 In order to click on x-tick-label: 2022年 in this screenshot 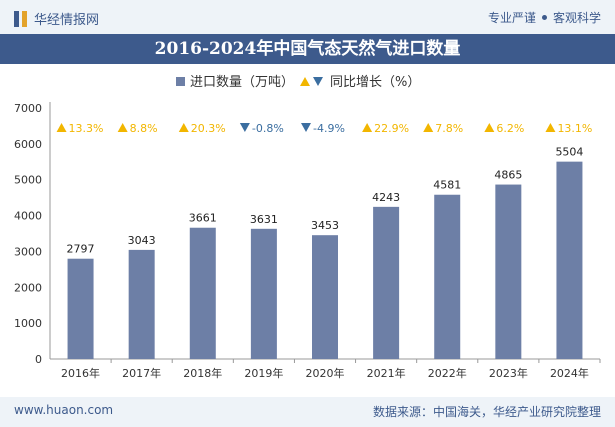, I will do `click(447, 373)`.